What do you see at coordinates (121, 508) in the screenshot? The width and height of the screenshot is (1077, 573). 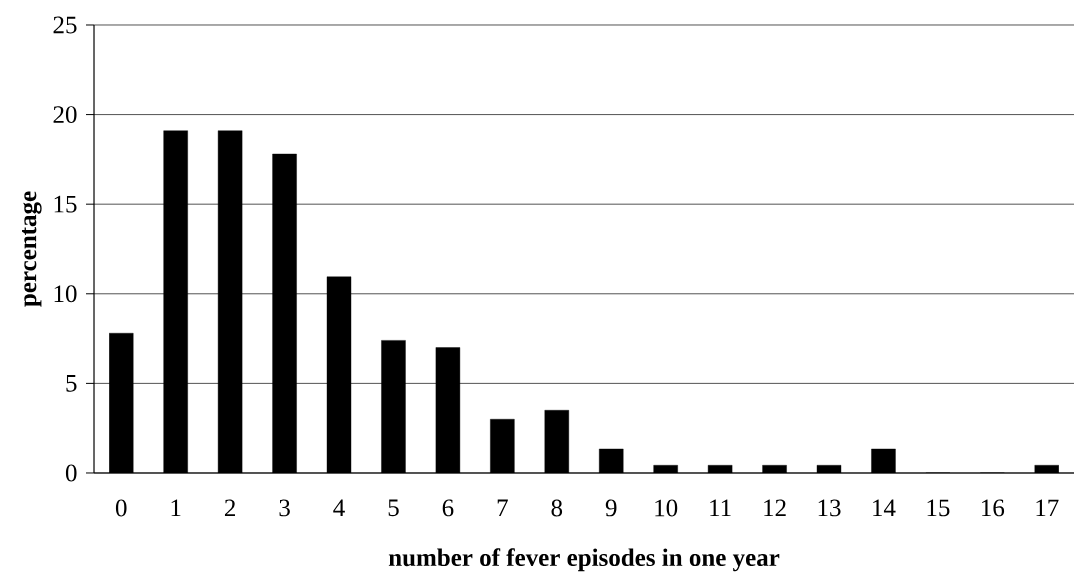 I see `x-tick-label: 0` at bounding box center [121, 508].